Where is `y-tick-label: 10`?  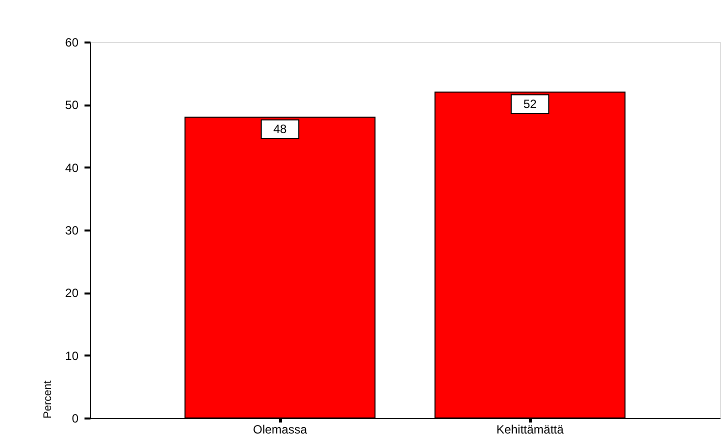
y-tick-label: 10 is located at coordinates (72, 355).